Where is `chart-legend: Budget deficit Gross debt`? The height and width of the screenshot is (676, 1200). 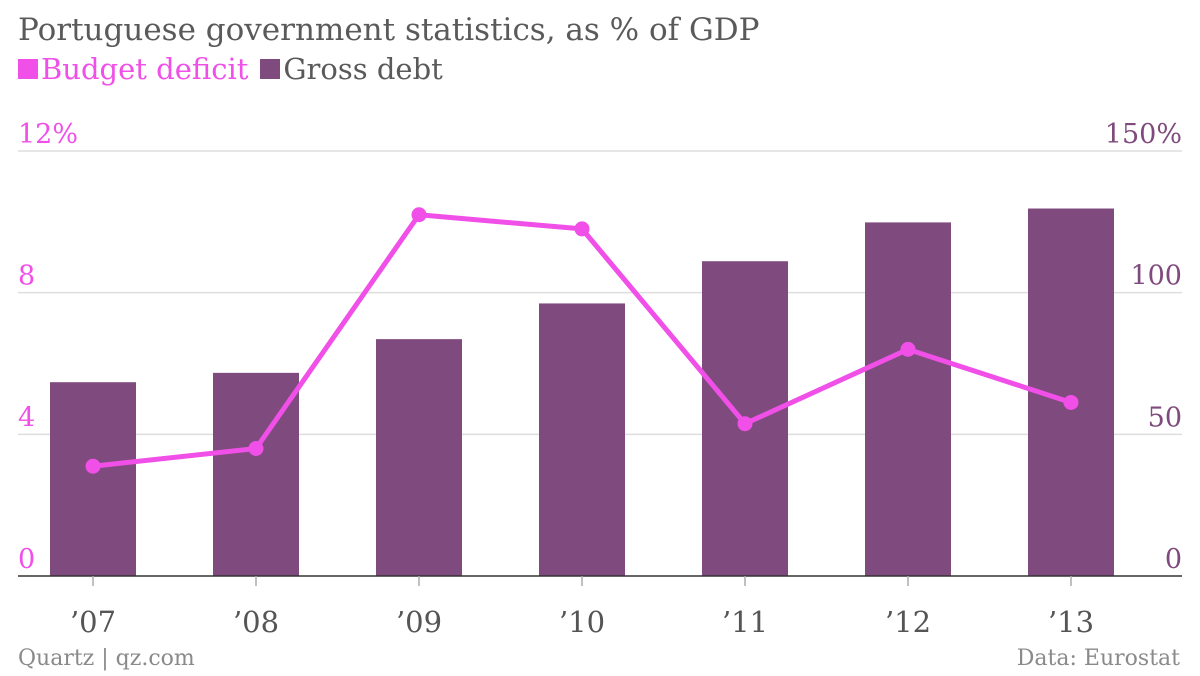 chart-legend: Budget deficit Gross debt is located at coordinates (236, 69).